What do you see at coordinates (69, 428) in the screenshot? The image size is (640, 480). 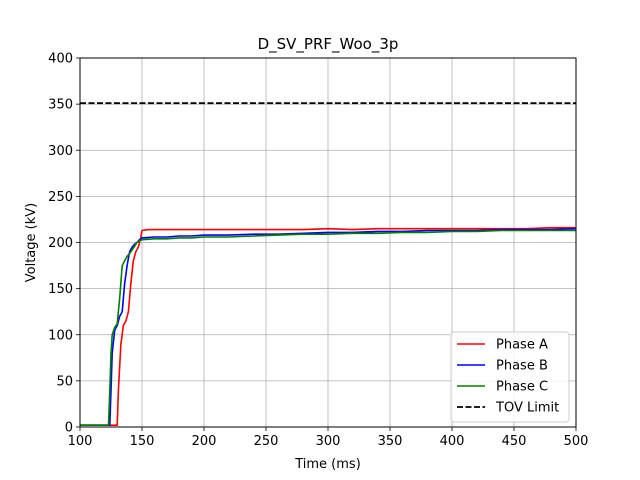 I see `y-tick-label: 0` at bounding box center [69, 428].